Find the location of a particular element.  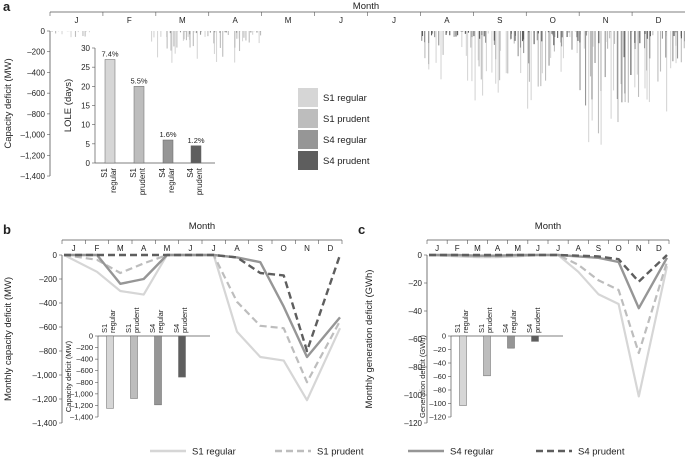

inset-y-tick-label: –400 is located at coordinates (84, 359).